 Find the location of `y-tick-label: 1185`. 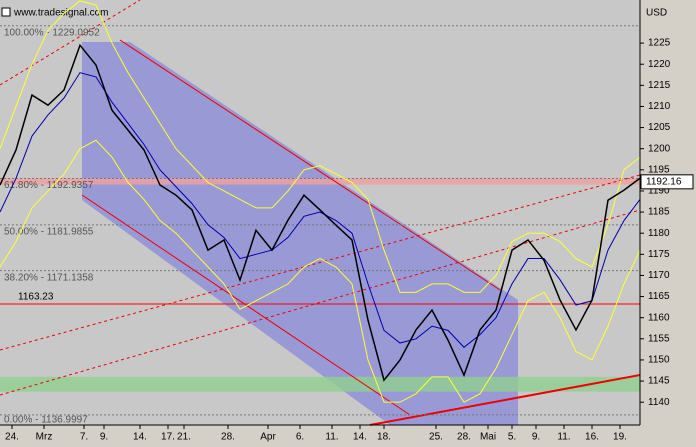

y-tick-label: 1185 is located at coordinates (659, 212).